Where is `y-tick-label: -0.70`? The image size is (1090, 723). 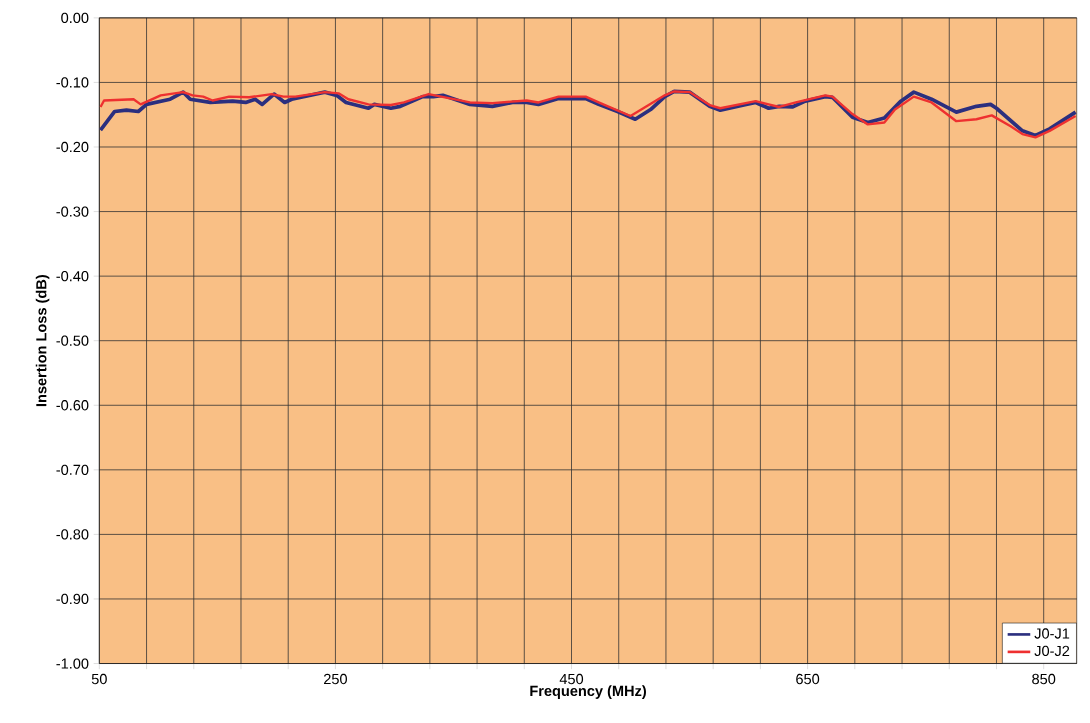 y-tick-label: -0.70 is located at coordinates (72, 469).